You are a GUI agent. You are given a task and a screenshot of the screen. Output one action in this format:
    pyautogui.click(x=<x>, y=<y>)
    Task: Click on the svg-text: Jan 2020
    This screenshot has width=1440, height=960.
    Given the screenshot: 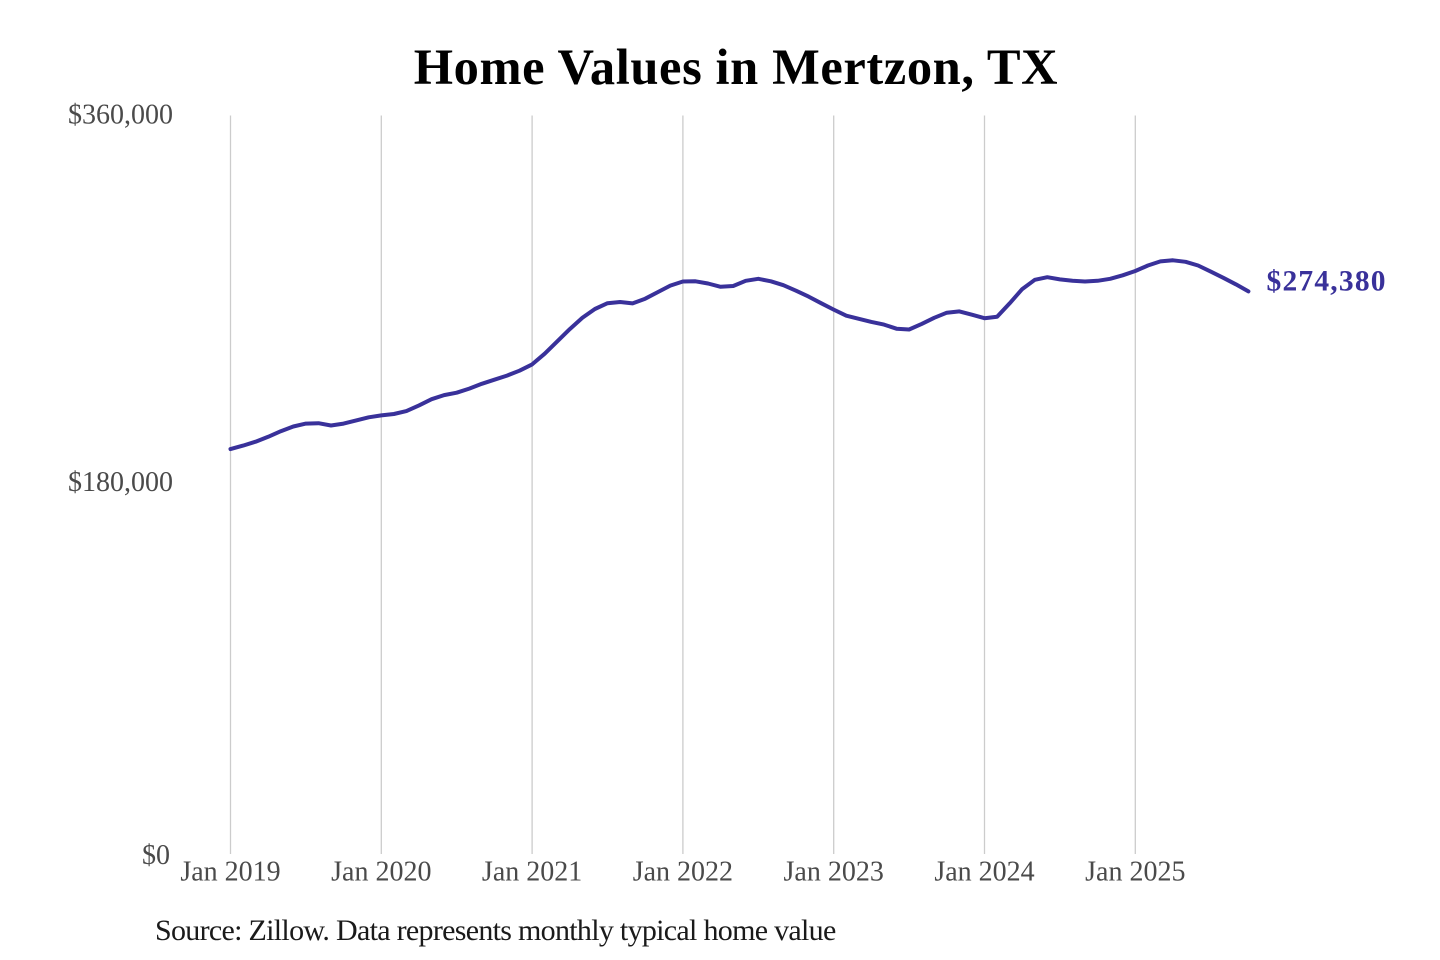 What is the action you would take?
    pyautogui.click(x=381, y=872)
    